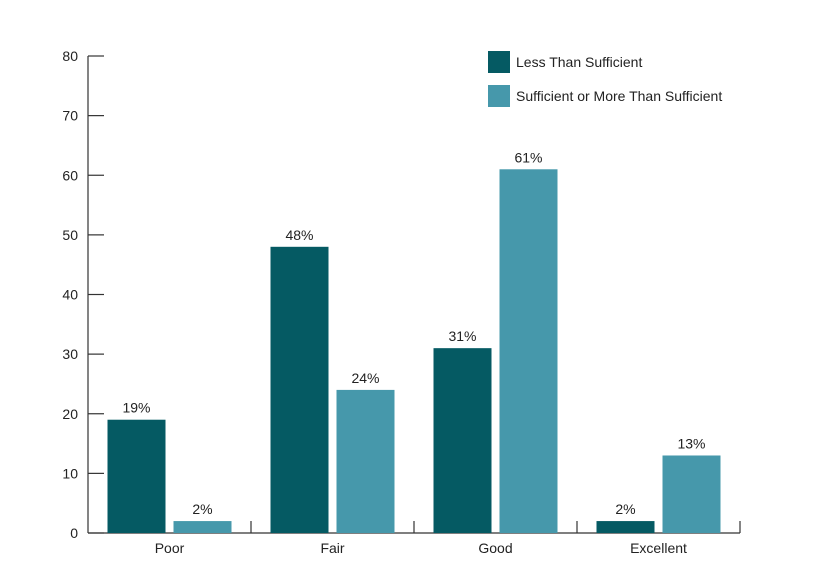  What do you see at coordinates (70, 354) in the screenshot?
I see `y-tick-label: 30` at bounding box center [70, 354].